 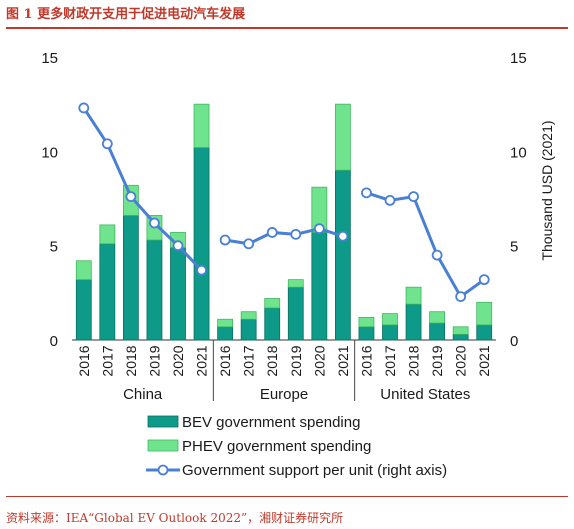 I want to click on y-left-tick-label: 5, so click(x=54, y=247).